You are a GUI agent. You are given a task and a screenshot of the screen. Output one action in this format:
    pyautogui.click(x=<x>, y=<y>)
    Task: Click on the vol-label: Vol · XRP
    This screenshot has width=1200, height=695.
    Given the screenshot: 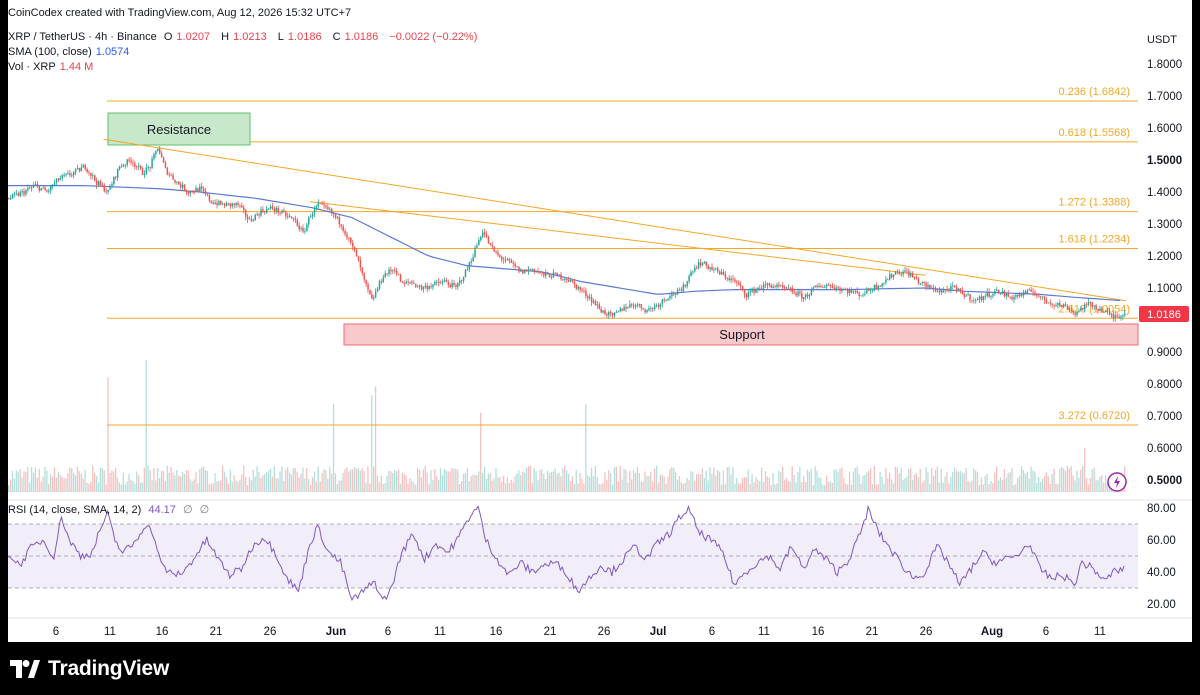 What is the action you would take?
    pyautogui.click(x=32, y=67)
    